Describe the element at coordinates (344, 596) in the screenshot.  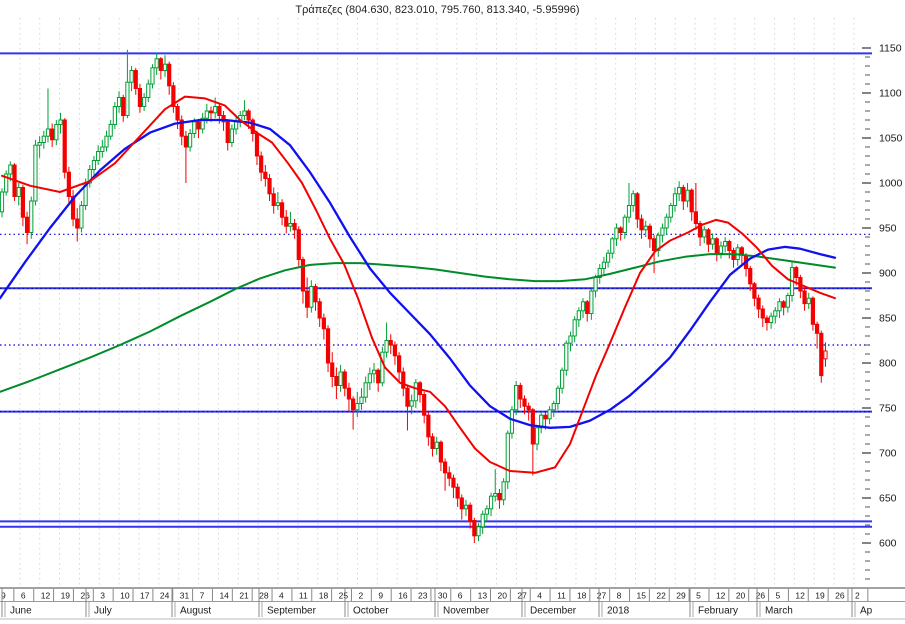
I see `svg-text: 25` at that location.